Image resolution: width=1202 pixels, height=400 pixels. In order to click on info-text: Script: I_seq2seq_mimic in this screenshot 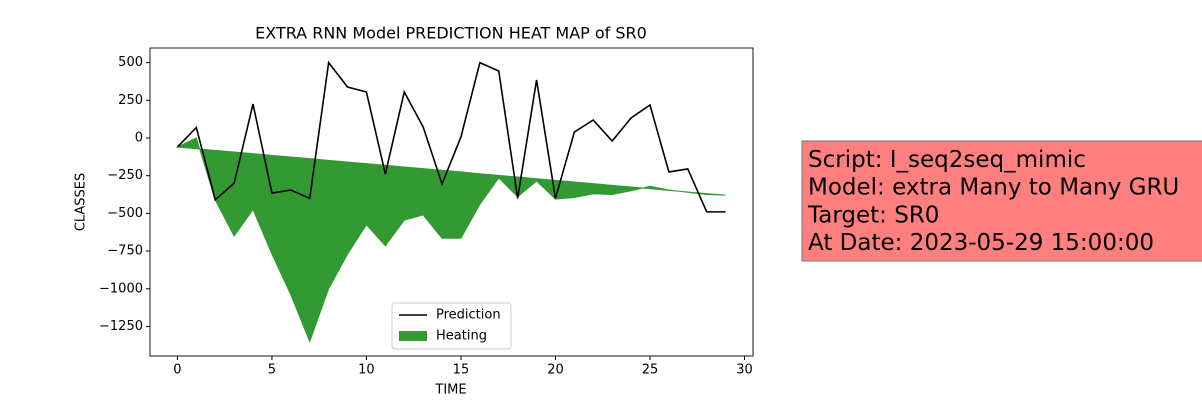, I will do `click(947, 160)`.